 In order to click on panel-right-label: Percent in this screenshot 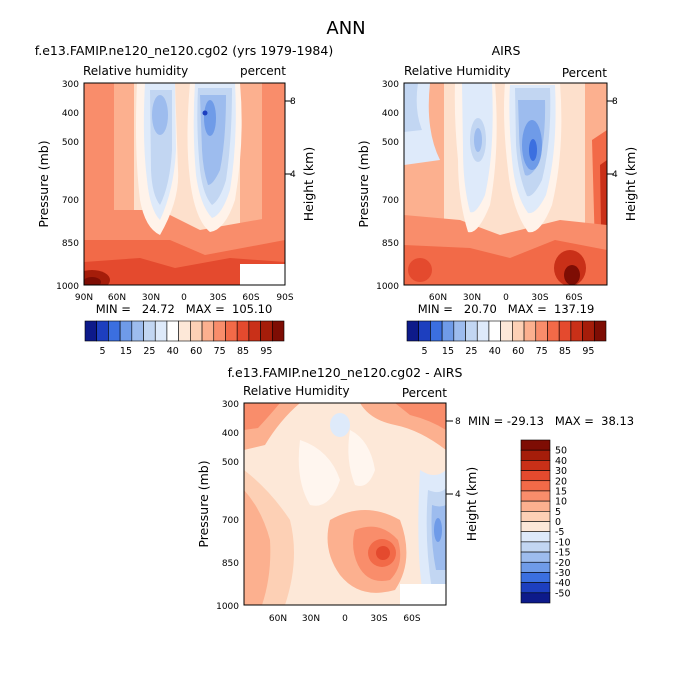, I will do `click(424, 393)`.